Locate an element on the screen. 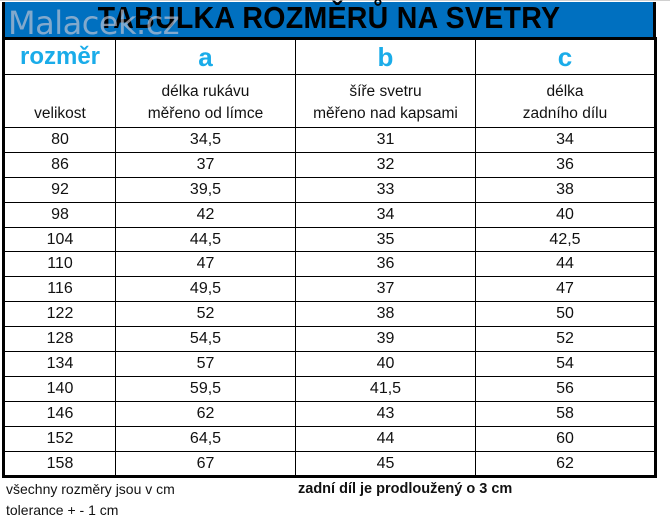 The image size is (670, 521). desc-line2: měřeno nad kapsami is located at coordinates (385, 113).